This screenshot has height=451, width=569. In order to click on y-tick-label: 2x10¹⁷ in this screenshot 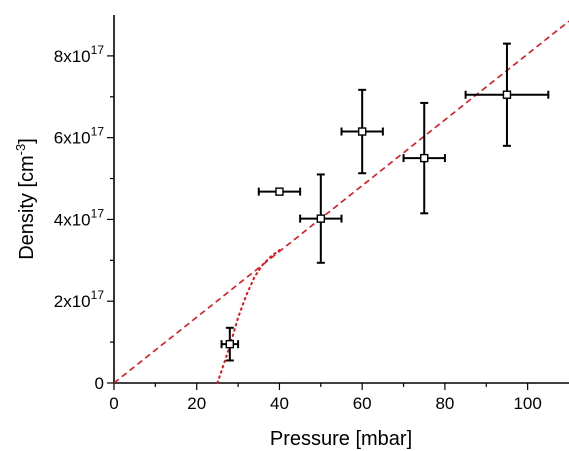, I will do `click(79, 299)`.